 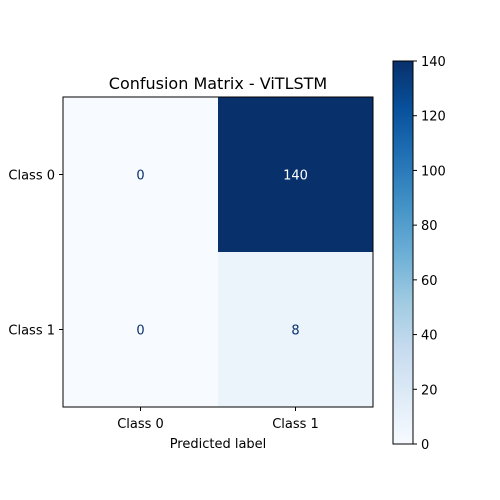 What do you see at coordinates (140, 424) in the screenshot?
I see `x-tick-label: Class 0` at bounding box center [140, 424].